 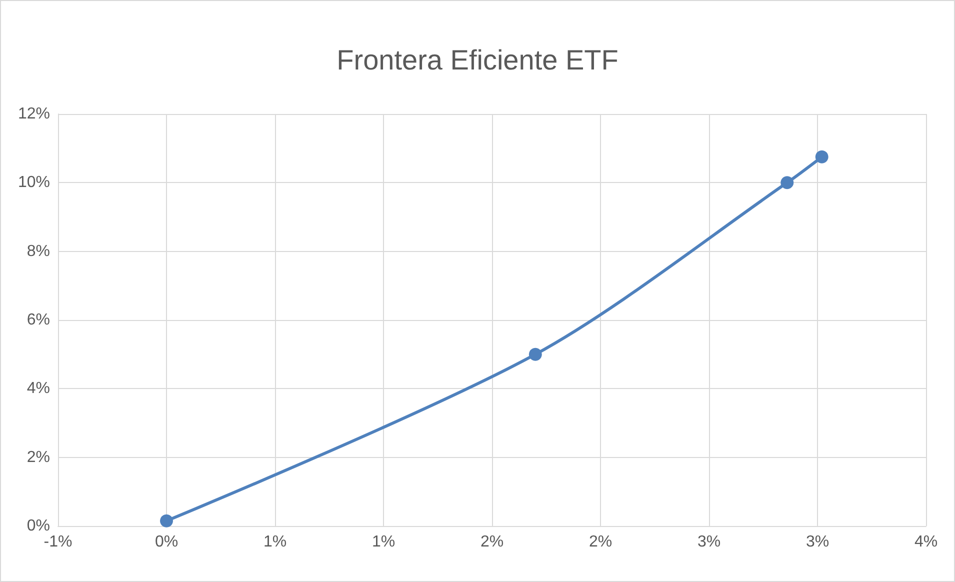 What do you see at coordinates (38, 251) in the screenshot?
I see `y-tick-label: 8%` at bounding box center [38, 251].